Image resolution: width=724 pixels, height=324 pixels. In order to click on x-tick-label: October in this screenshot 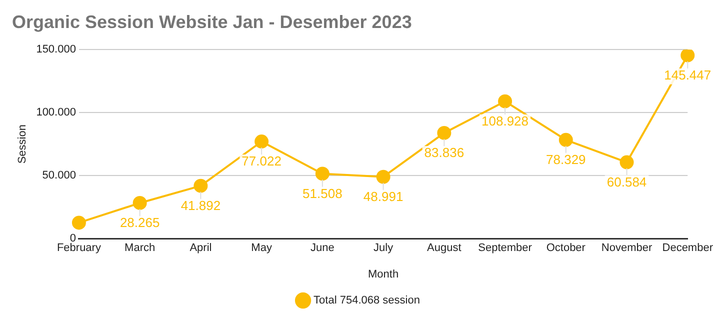, I will do `click(566, 248)`.